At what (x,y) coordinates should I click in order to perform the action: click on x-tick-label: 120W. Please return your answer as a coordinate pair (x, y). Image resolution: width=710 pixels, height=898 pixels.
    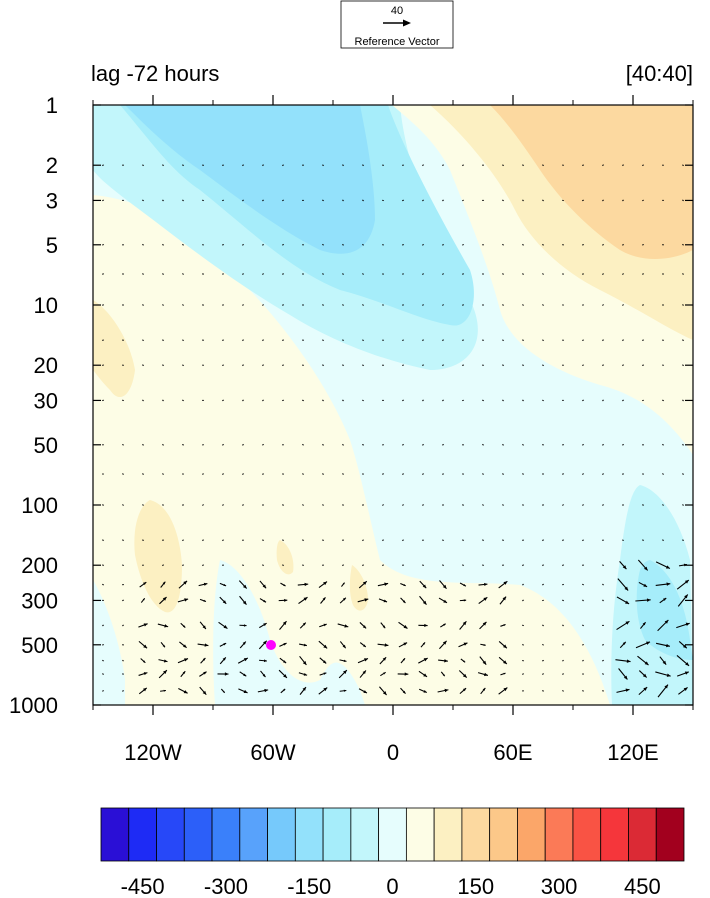
    Looking at the image, I should click on (153, 752).